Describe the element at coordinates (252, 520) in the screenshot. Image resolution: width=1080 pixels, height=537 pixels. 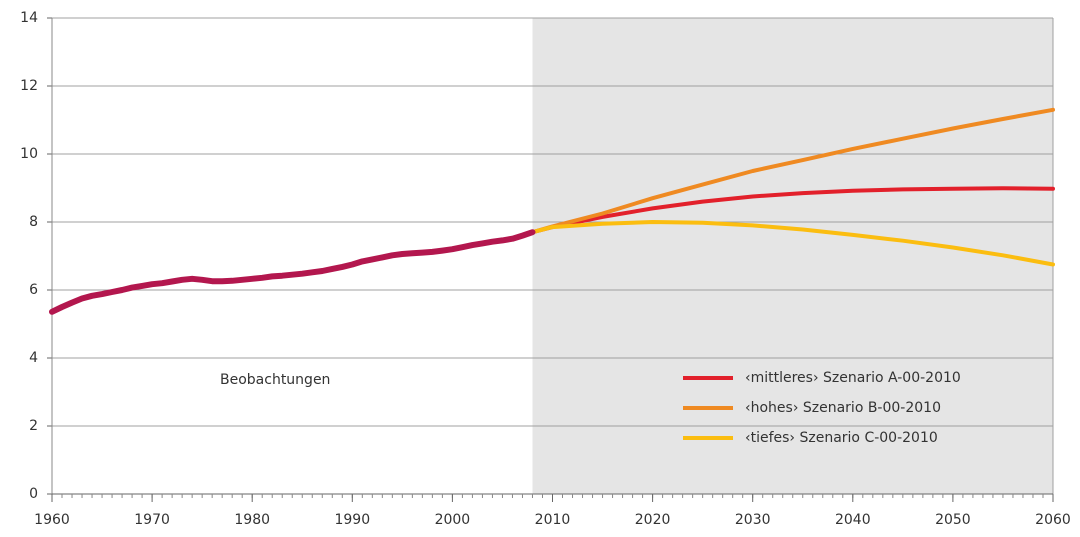
I see `x-tick-label: 1980` at that location.